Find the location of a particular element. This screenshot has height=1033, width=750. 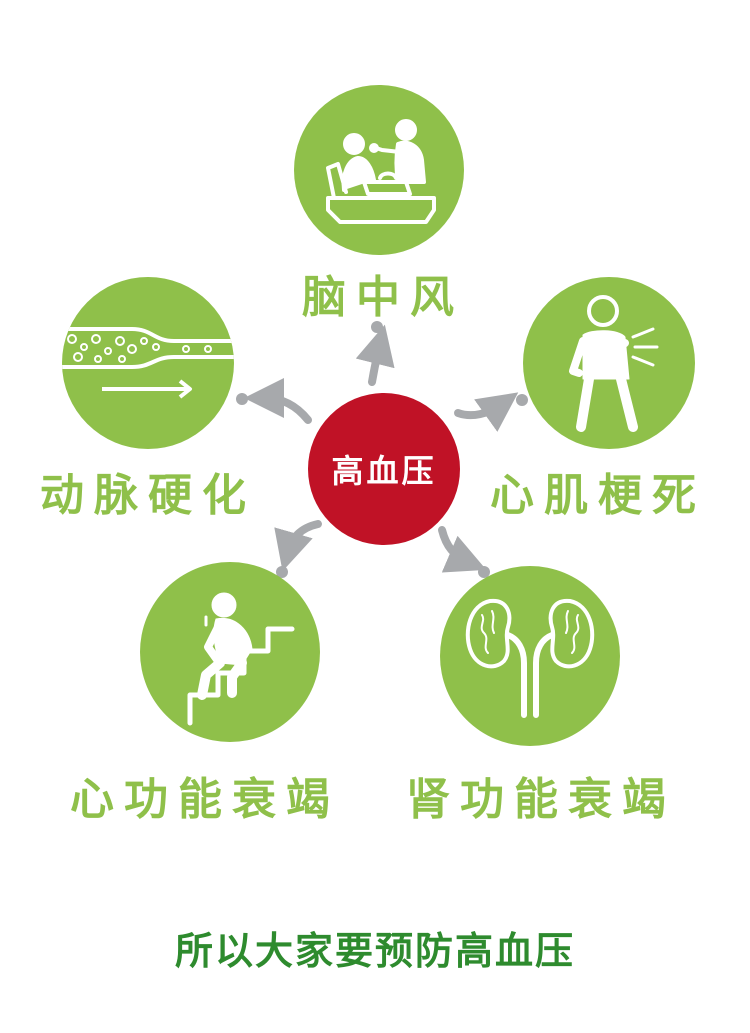

arrow-to-kidney-failure is located at coordinates (464, 552).